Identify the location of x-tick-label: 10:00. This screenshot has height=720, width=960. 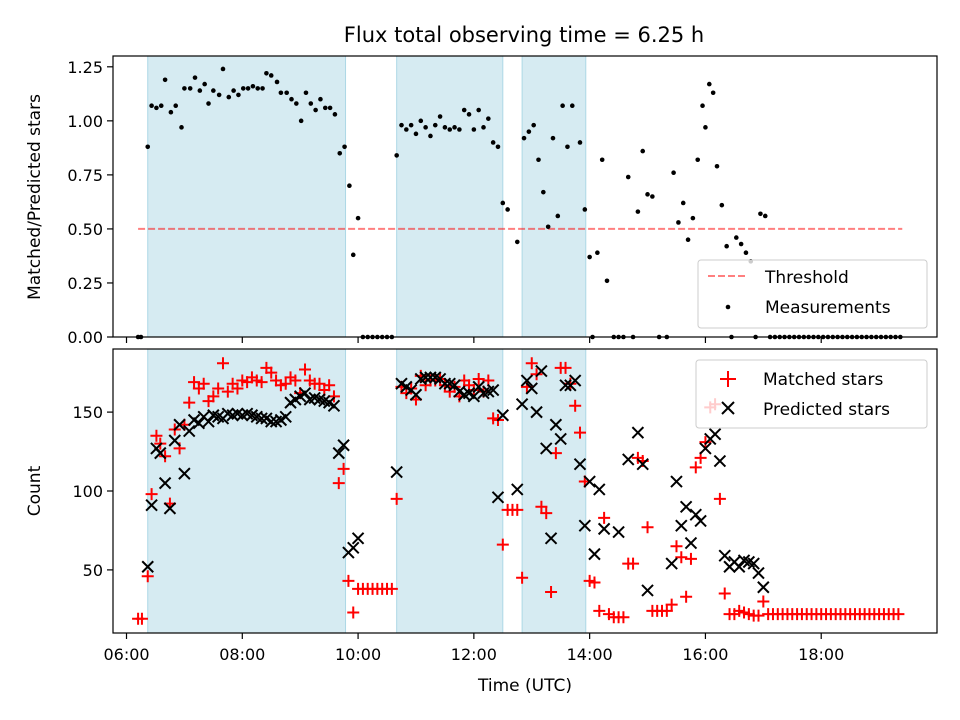
(358, 654).